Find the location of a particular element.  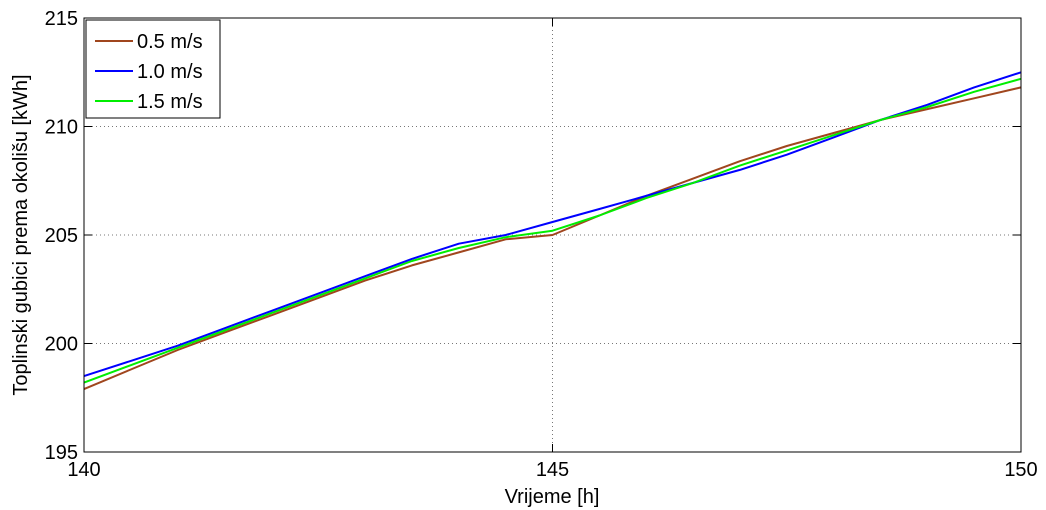

legend-label: 0.5 m/s is located at coordinates (170, 42).